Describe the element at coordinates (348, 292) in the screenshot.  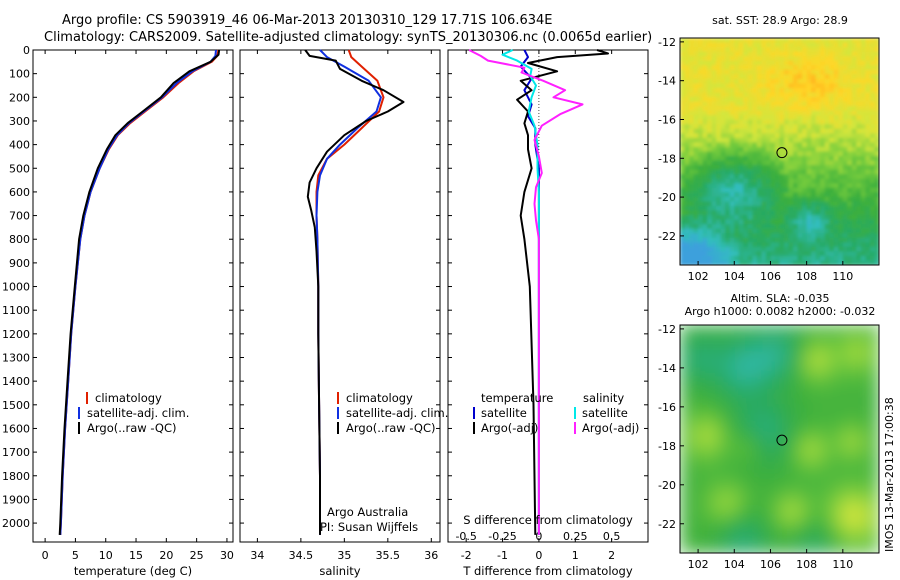
I see `series-satellite-adj-clim-` at that location.